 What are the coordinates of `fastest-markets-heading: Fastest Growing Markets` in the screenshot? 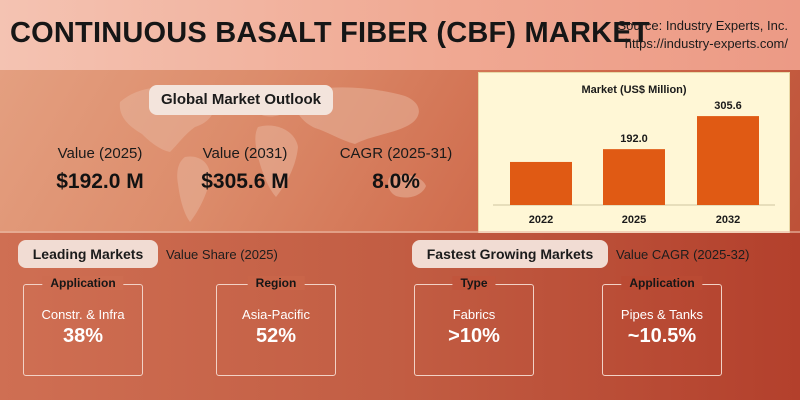 It's located at (510, 254).